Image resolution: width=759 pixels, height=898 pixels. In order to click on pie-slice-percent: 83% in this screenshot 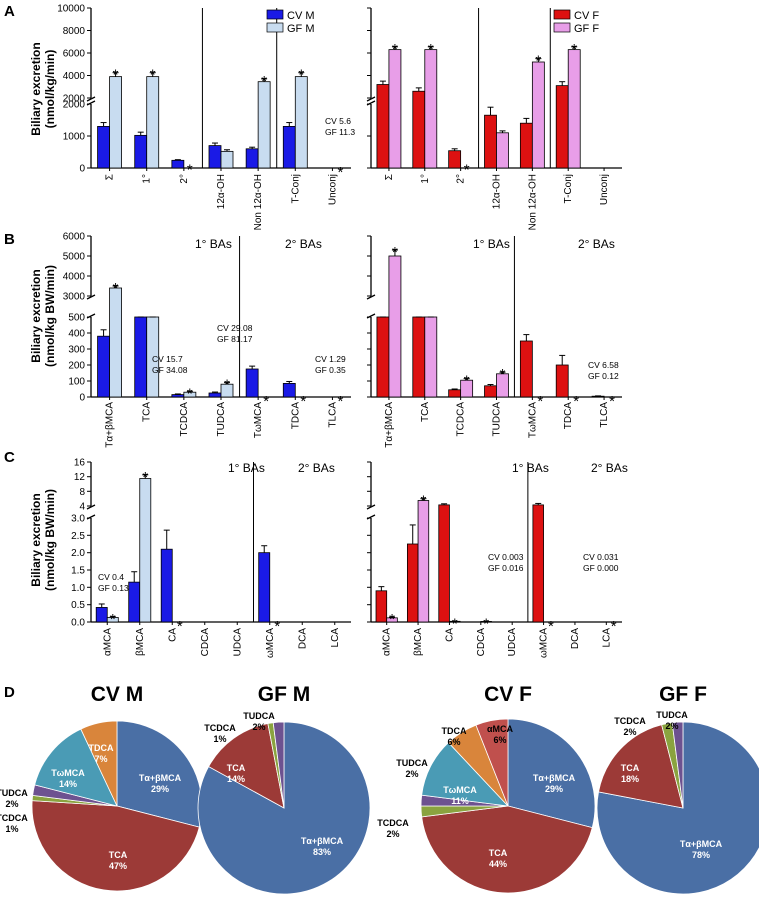, I will do `click(322, 852)`.